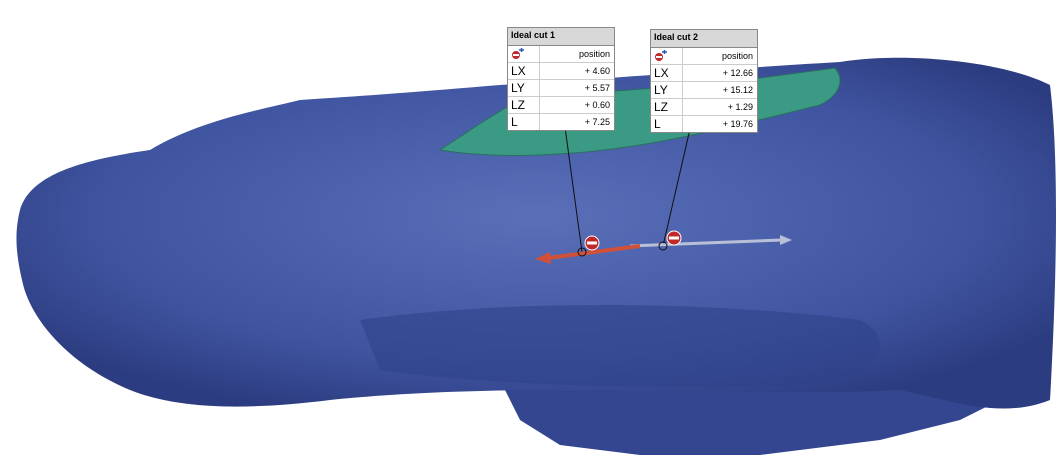 The image size is (1060, 465). I want to click on panel-row: LZ + 1.29, so click(704, 107).